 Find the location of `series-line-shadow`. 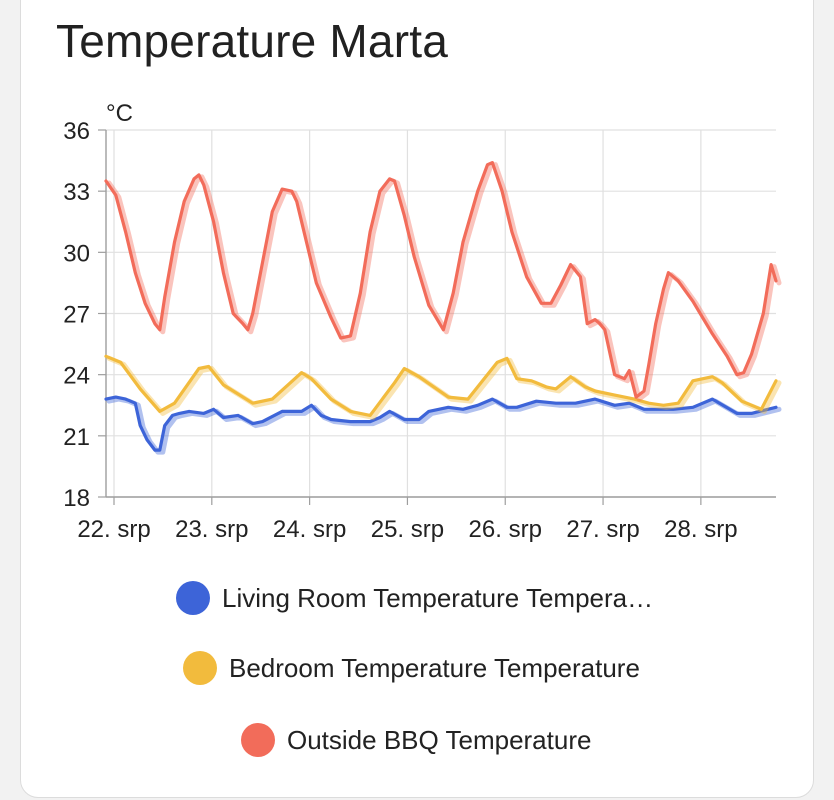

series-line-shadow is located at coordinates (444, 425).